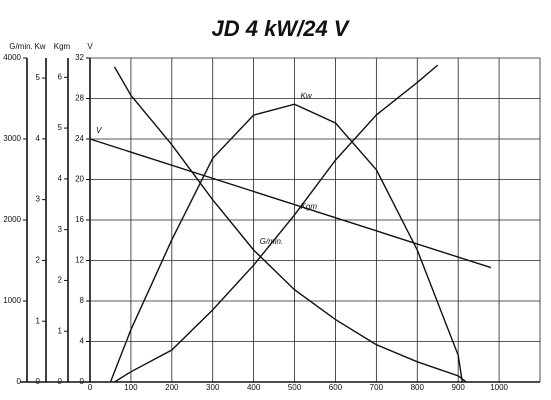 The height and width of the screenshot is (400, 551). Describe the element at coordinates (12, 219) in the screenshot. I see `y-tick-label: 2000` at that location.